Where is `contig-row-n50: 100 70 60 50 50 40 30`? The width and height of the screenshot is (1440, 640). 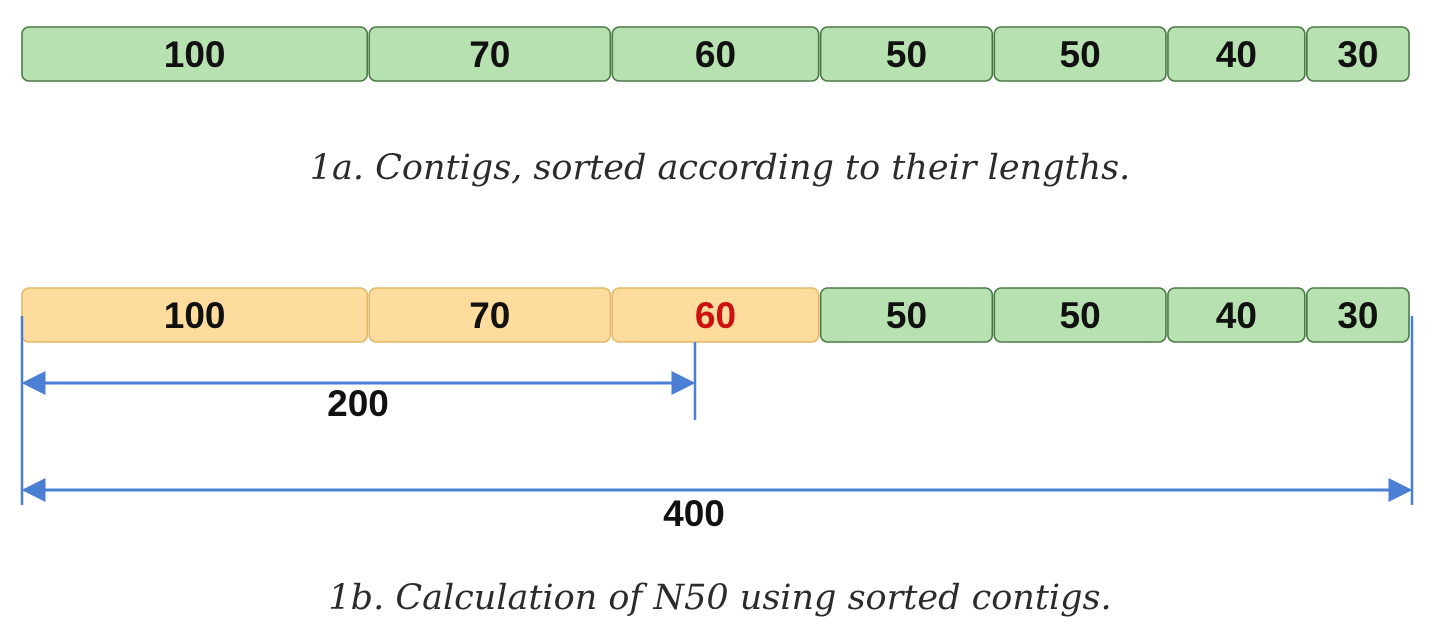
contig-row-n50: 100 70 60 50 50 40 30 is located at coordinates (715, 315).